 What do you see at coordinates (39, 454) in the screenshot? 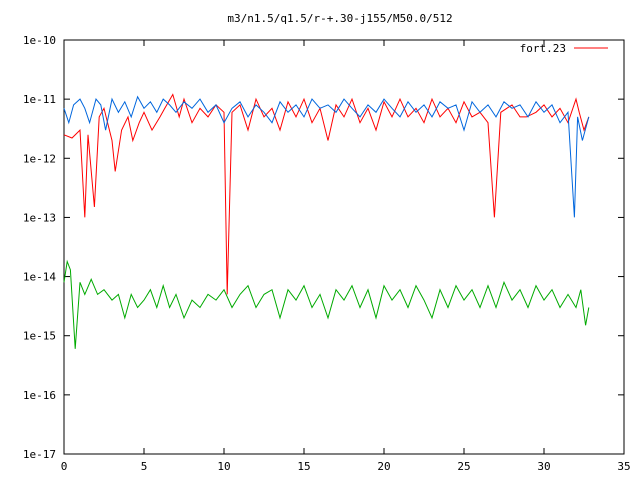
I see `y-tick-label: 1e-17` at bounding box center [39, 454].